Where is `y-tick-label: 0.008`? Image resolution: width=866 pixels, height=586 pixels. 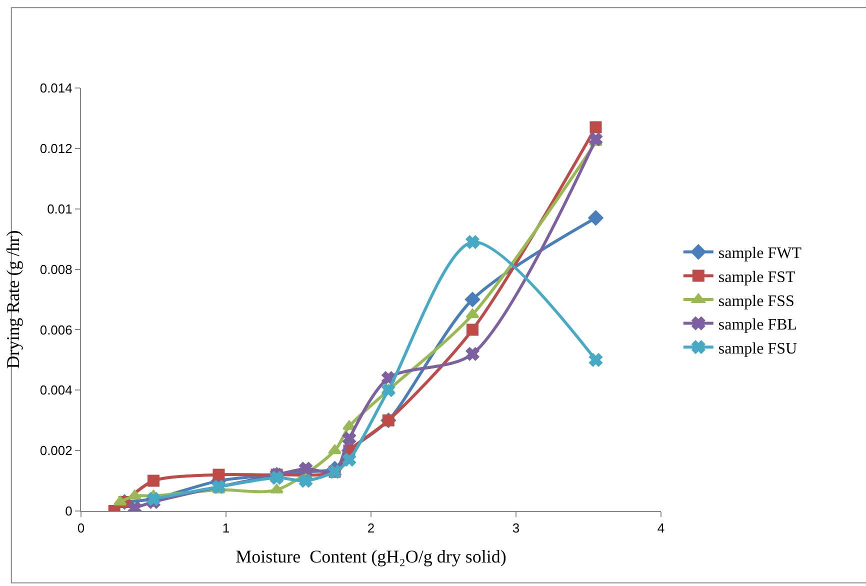
y-tick-label: 0.008 is located at coordinates (56, 269).